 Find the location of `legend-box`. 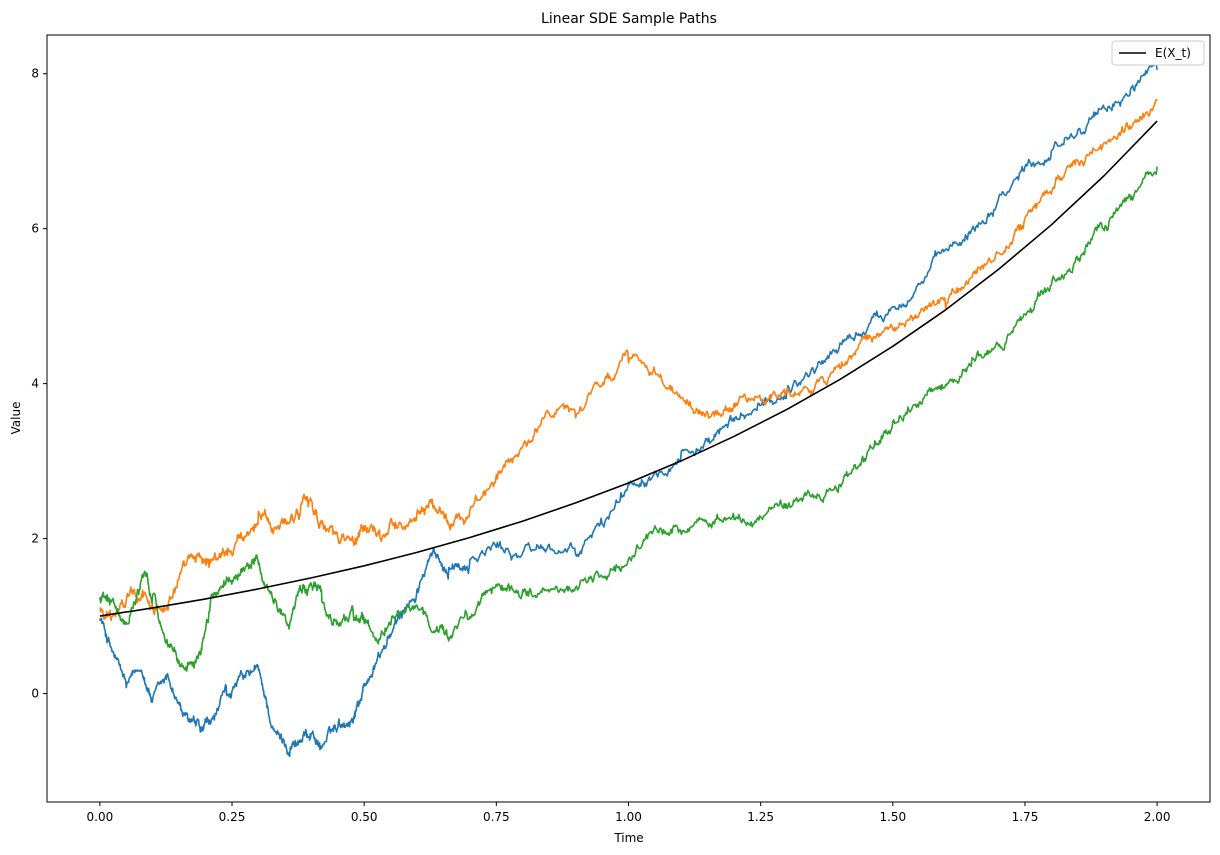

legend-box is located at coordinates (1158, 53).